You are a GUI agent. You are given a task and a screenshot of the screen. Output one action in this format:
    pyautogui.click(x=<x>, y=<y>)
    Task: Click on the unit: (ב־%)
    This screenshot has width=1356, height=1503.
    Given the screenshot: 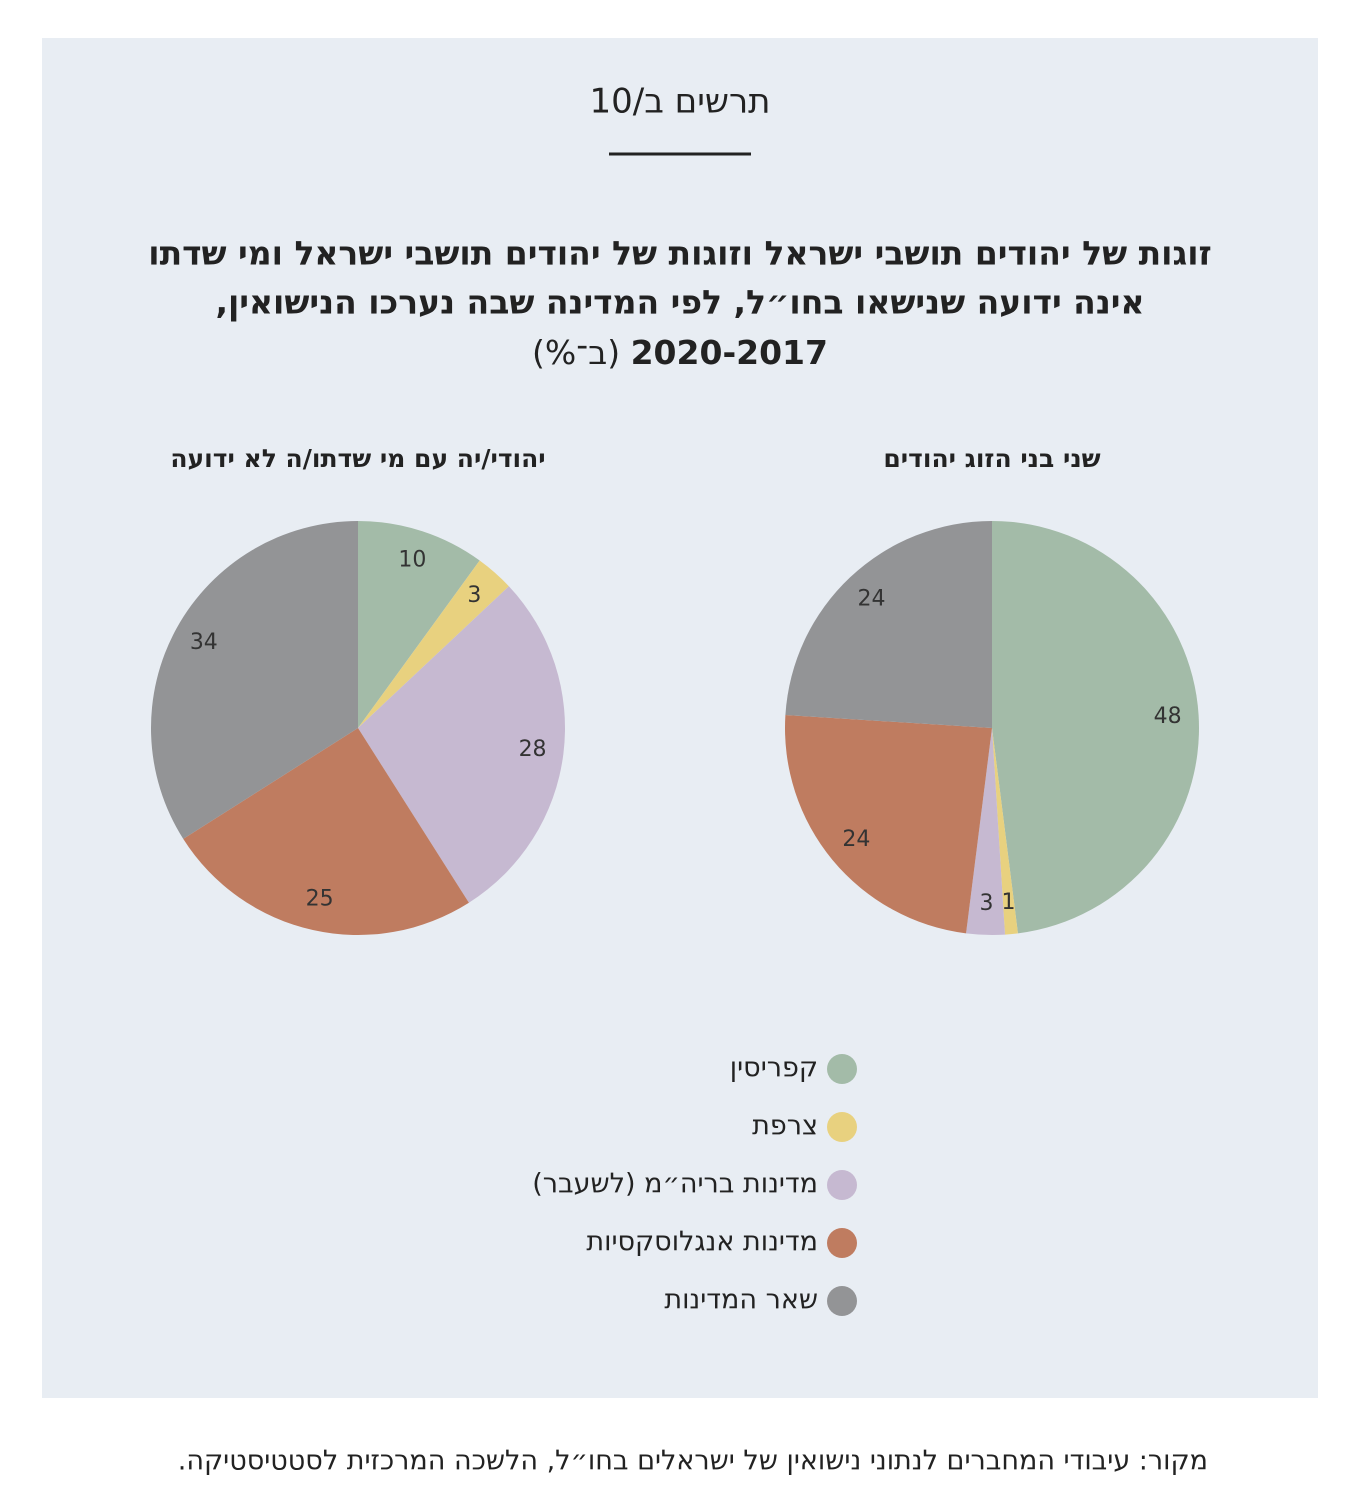 What is the action you would take?
    pyautogui.click(x=576, y=352)
    